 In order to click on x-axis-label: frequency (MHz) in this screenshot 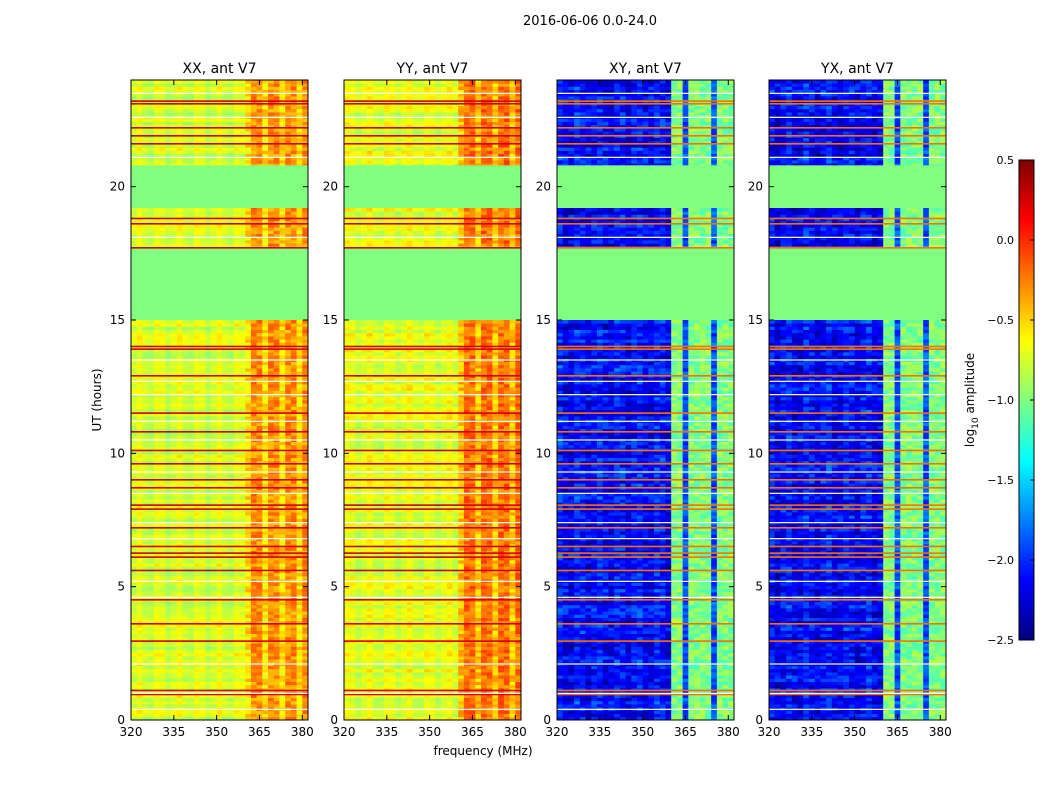, I will do `click(482, 751)`.